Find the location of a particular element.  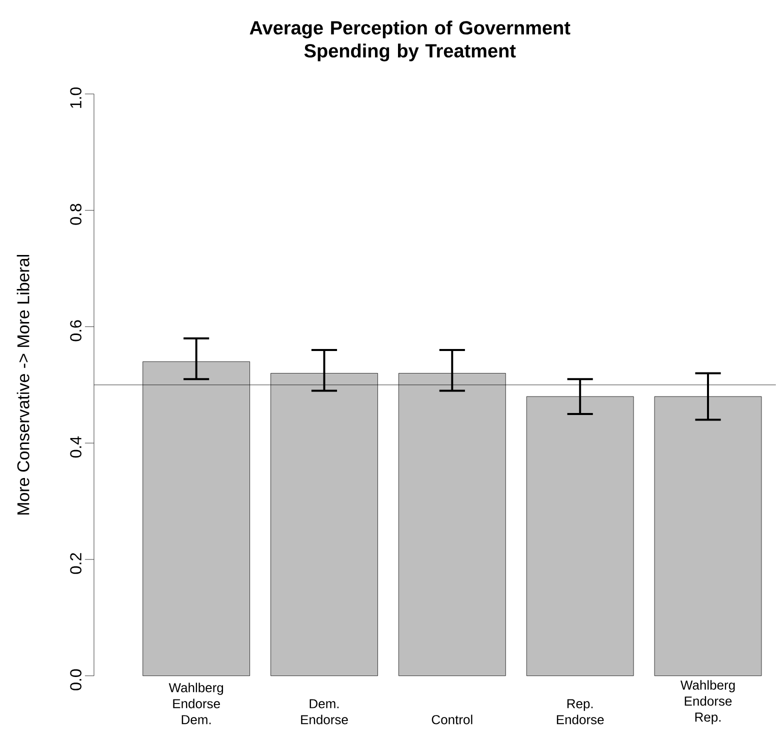

y-axis-title: More Conservative -> More Liberal is located at coordinates (23, 385).